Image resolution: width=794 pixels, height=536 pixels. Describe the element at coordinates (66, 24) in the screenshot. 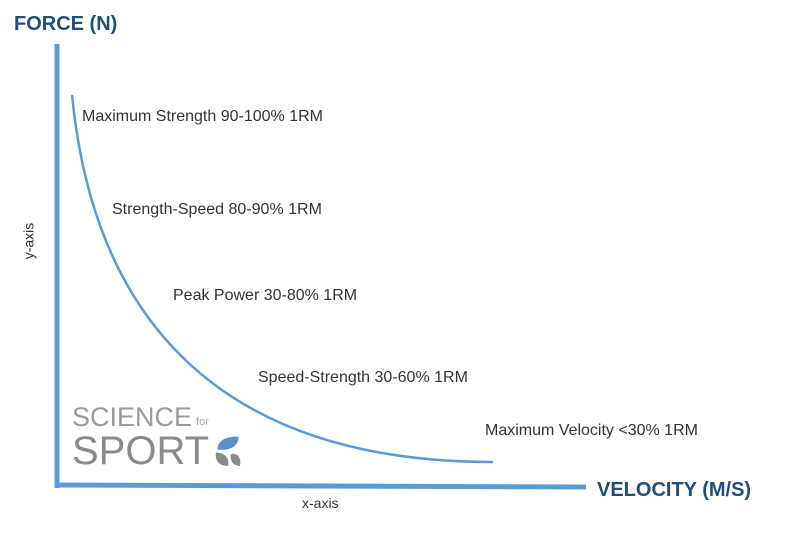

I see `y-axis-title: FORCE (N)` at that location.